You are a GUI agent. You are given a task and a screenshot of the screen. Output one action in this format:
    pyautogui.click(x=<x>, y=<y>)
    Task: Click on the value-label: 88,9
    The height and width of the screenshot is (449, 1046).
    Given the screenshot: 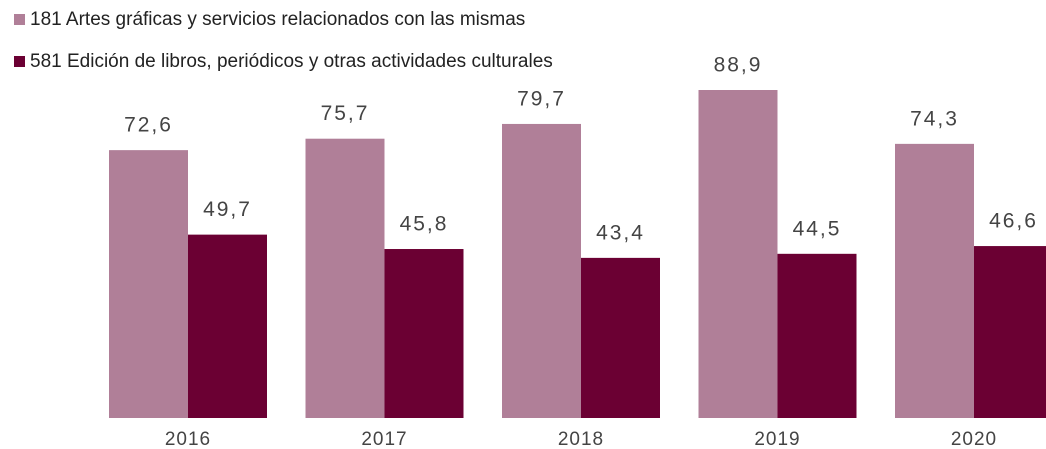 What is the action you would take?
    pyautogui.click(x=738, y=65)
    